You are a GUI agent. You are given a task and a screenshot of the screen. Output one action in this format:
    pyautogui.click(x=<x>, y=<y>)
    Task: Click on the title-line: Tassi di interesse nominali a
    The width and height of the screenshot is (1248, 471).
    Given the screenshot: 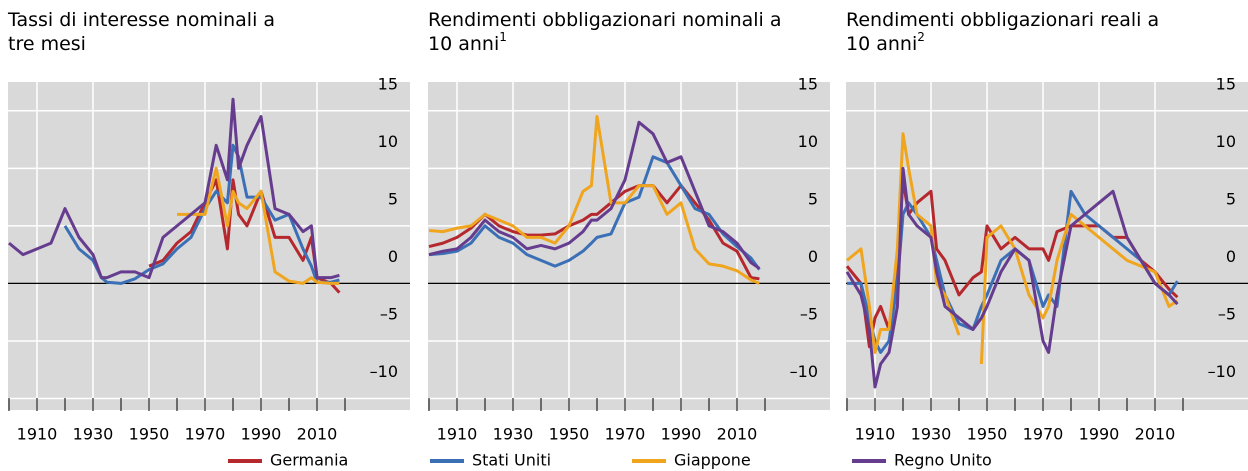 What is the action you would take?
    pyautogui.click(x=141, y=20)
    